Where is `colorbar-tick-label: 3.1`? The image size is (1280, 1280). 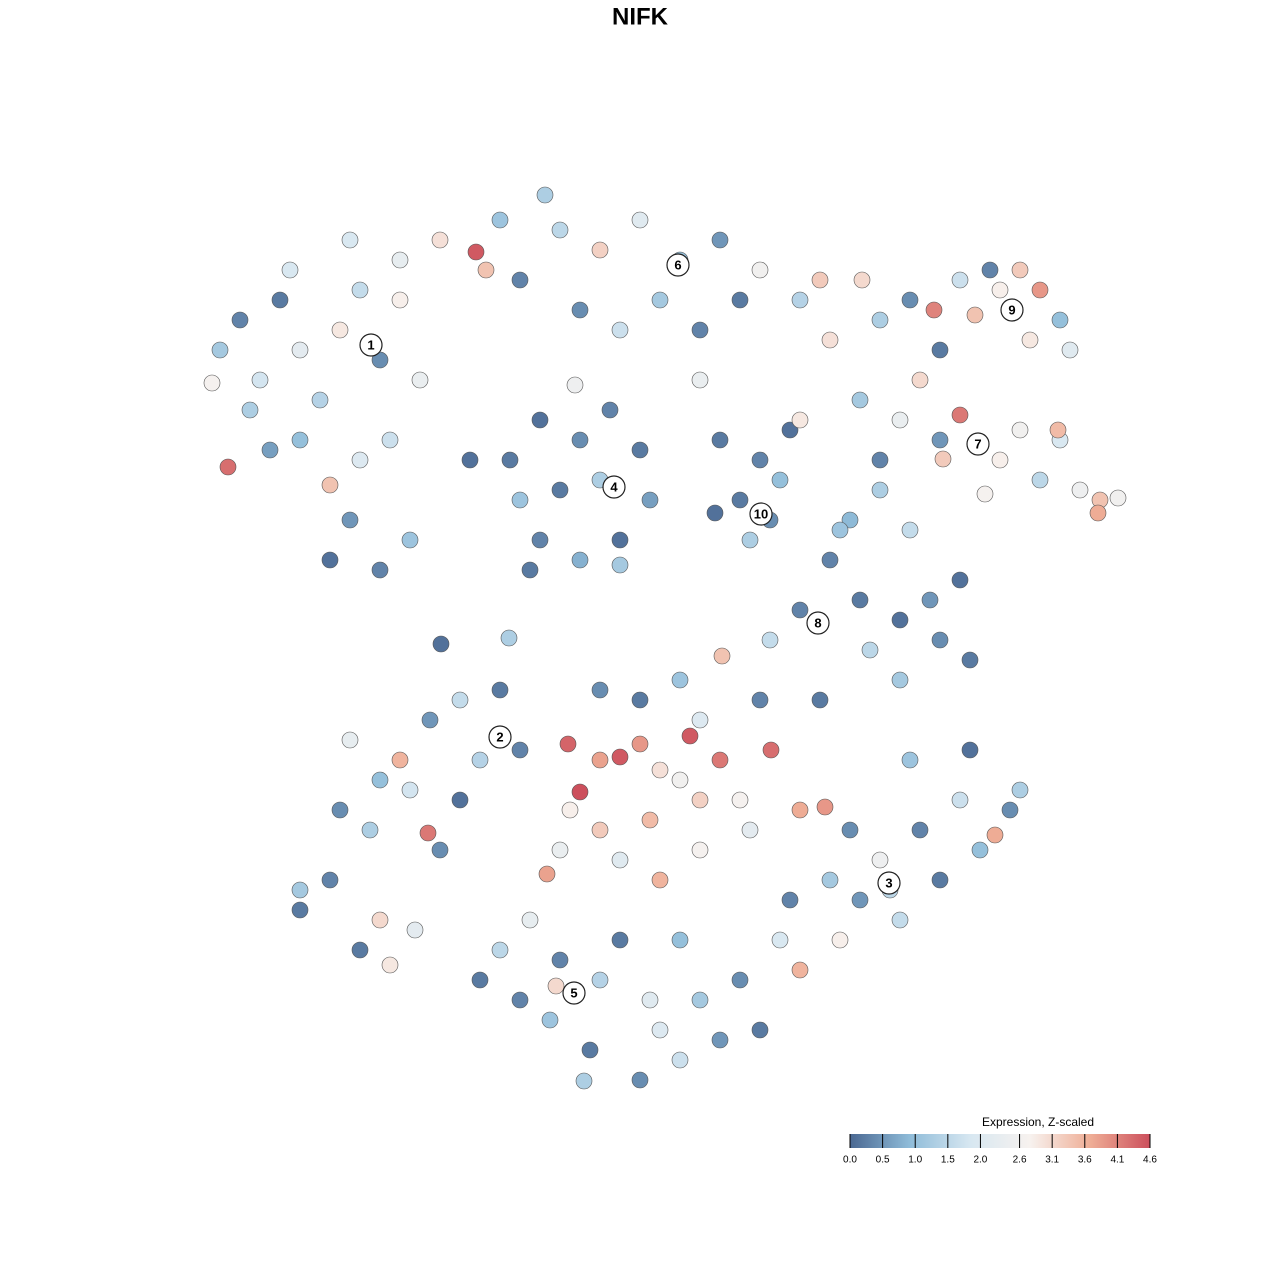 colorbar-tick-label: 3.1 is located at coordinates (1052, 1160).